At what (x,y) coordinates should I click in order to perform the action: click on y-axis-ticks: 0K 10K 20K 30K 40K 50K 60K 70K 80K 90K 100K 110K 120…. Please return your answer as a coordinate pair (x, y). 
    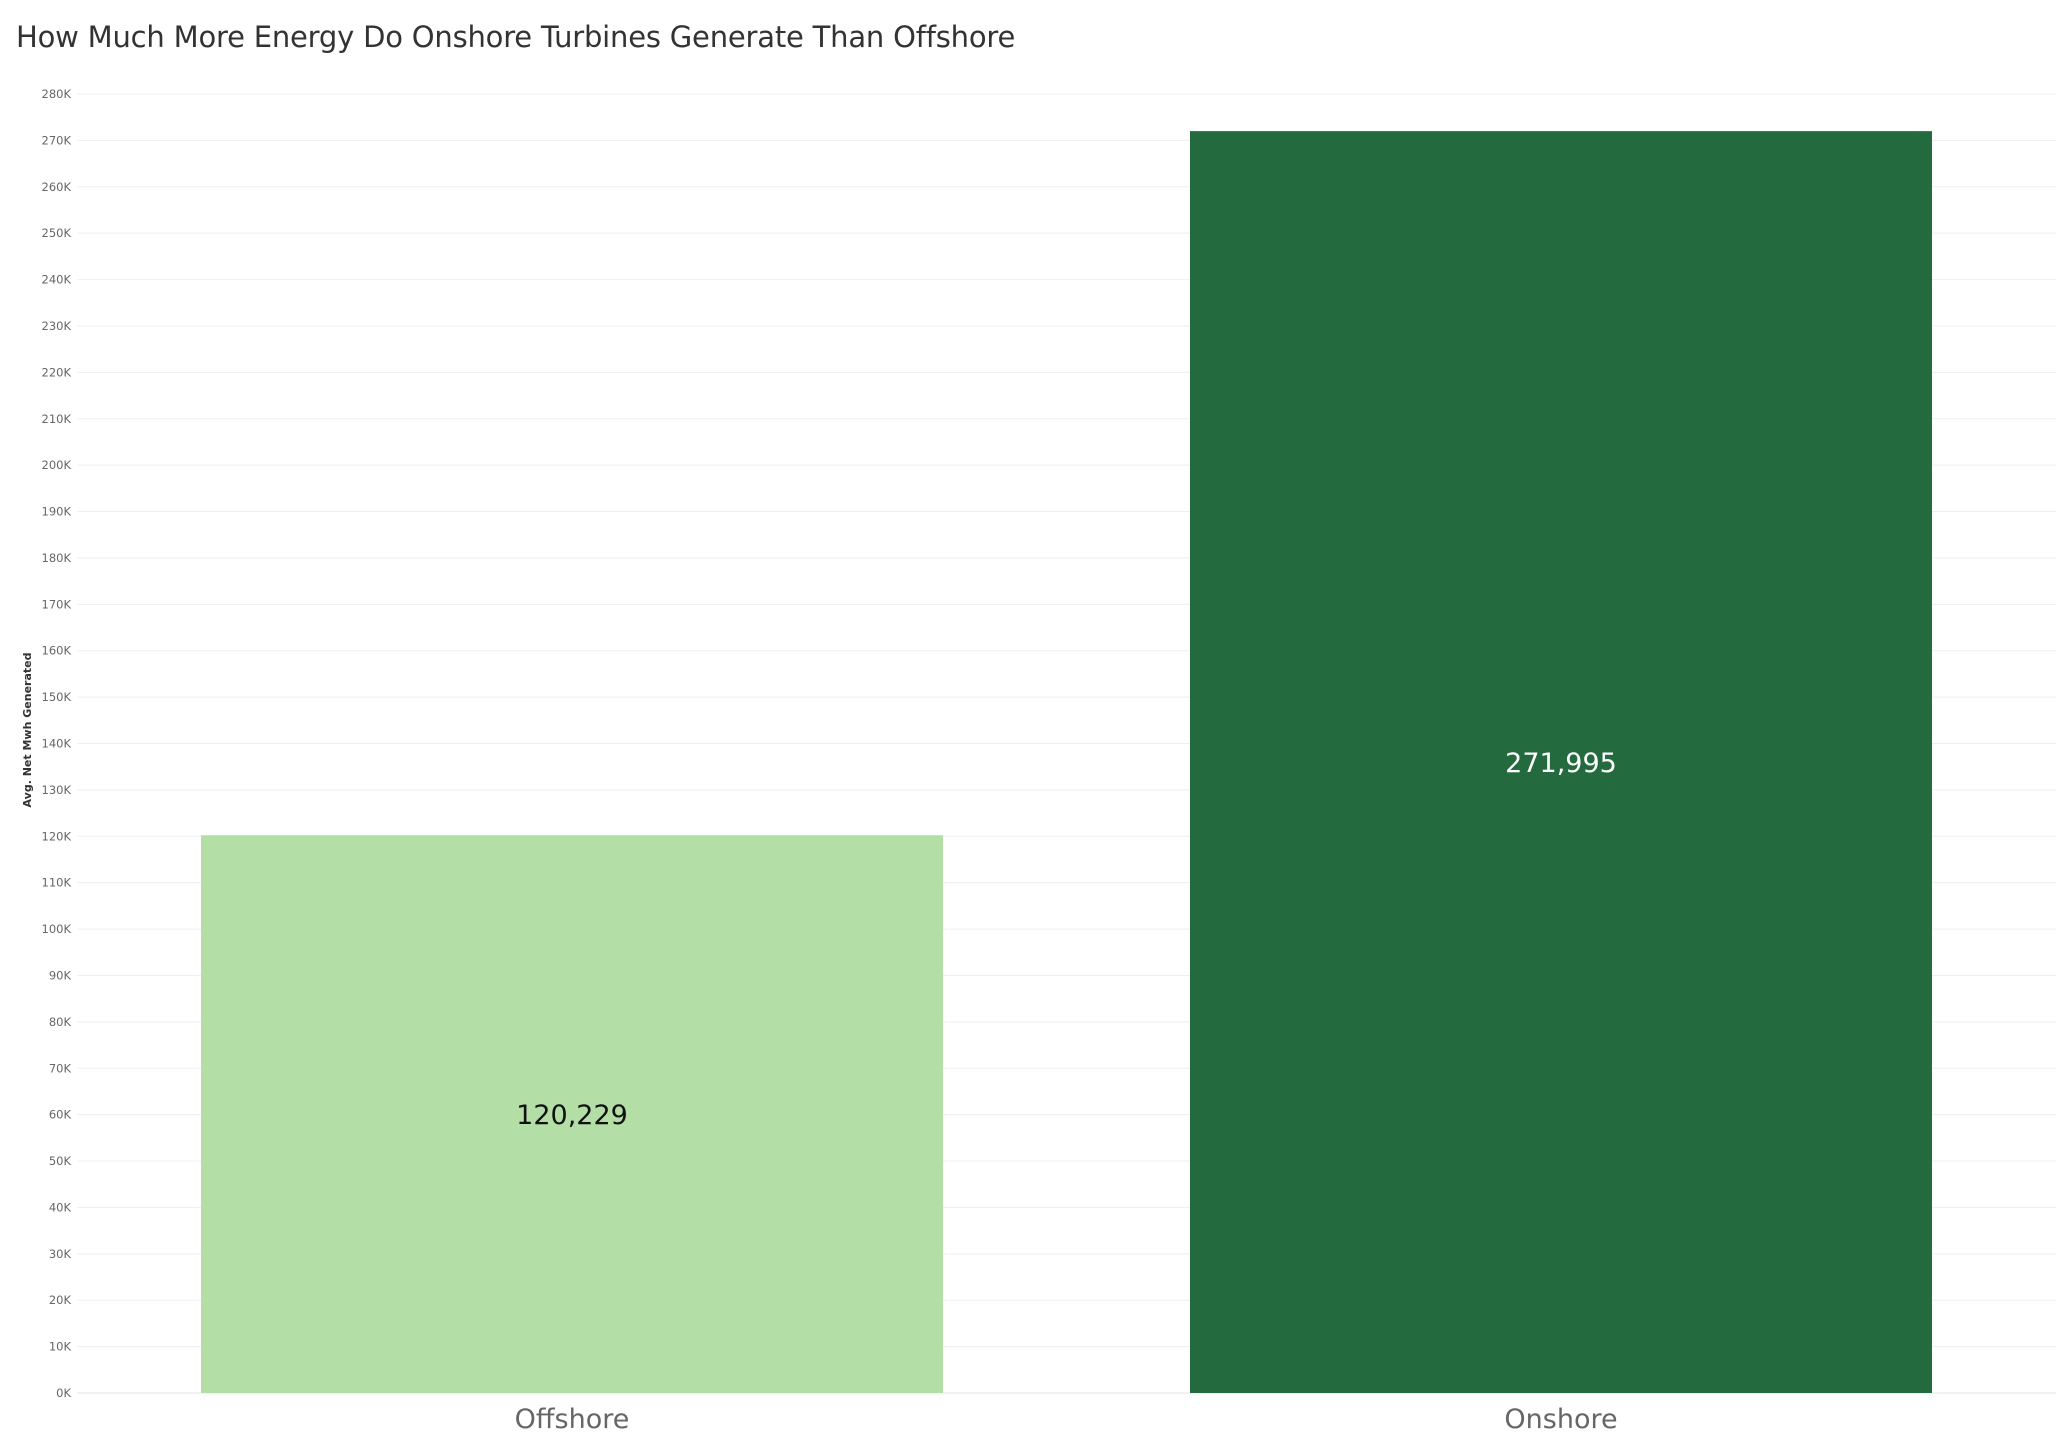
    Looking at the image, I should click on (57, 743).